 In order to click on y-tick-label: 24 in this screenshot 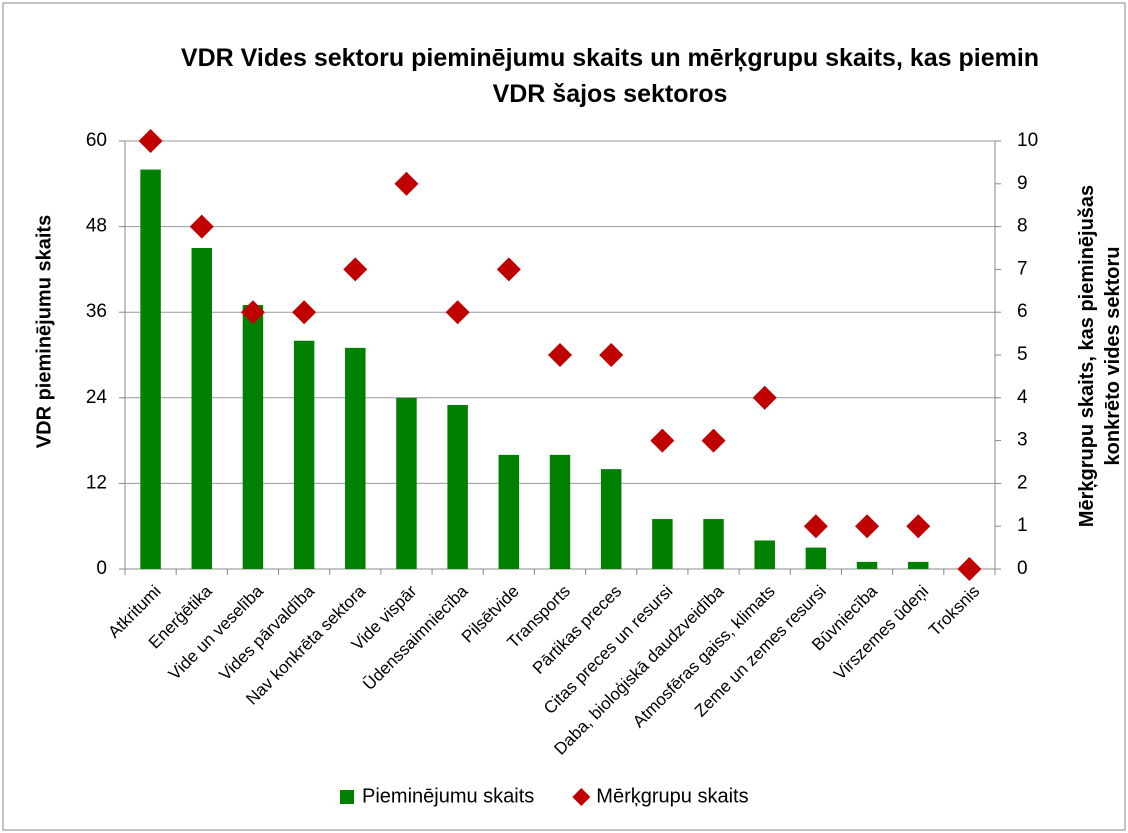, I will do `click(97, 397)`.